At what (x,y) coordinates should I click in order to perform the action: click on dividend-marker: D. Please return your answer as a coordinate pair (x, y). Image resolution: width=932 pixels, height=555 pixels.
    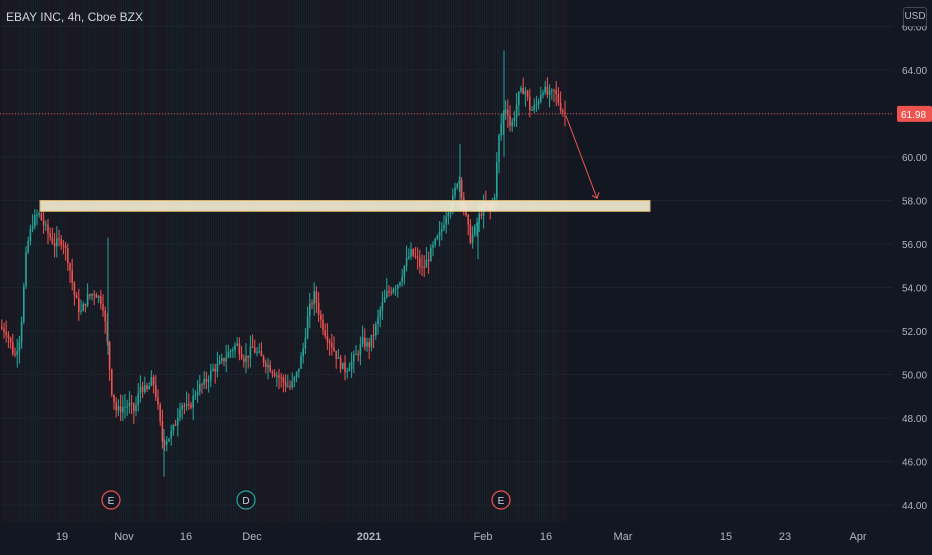
    Looking at the image, I should click on (246, 500).